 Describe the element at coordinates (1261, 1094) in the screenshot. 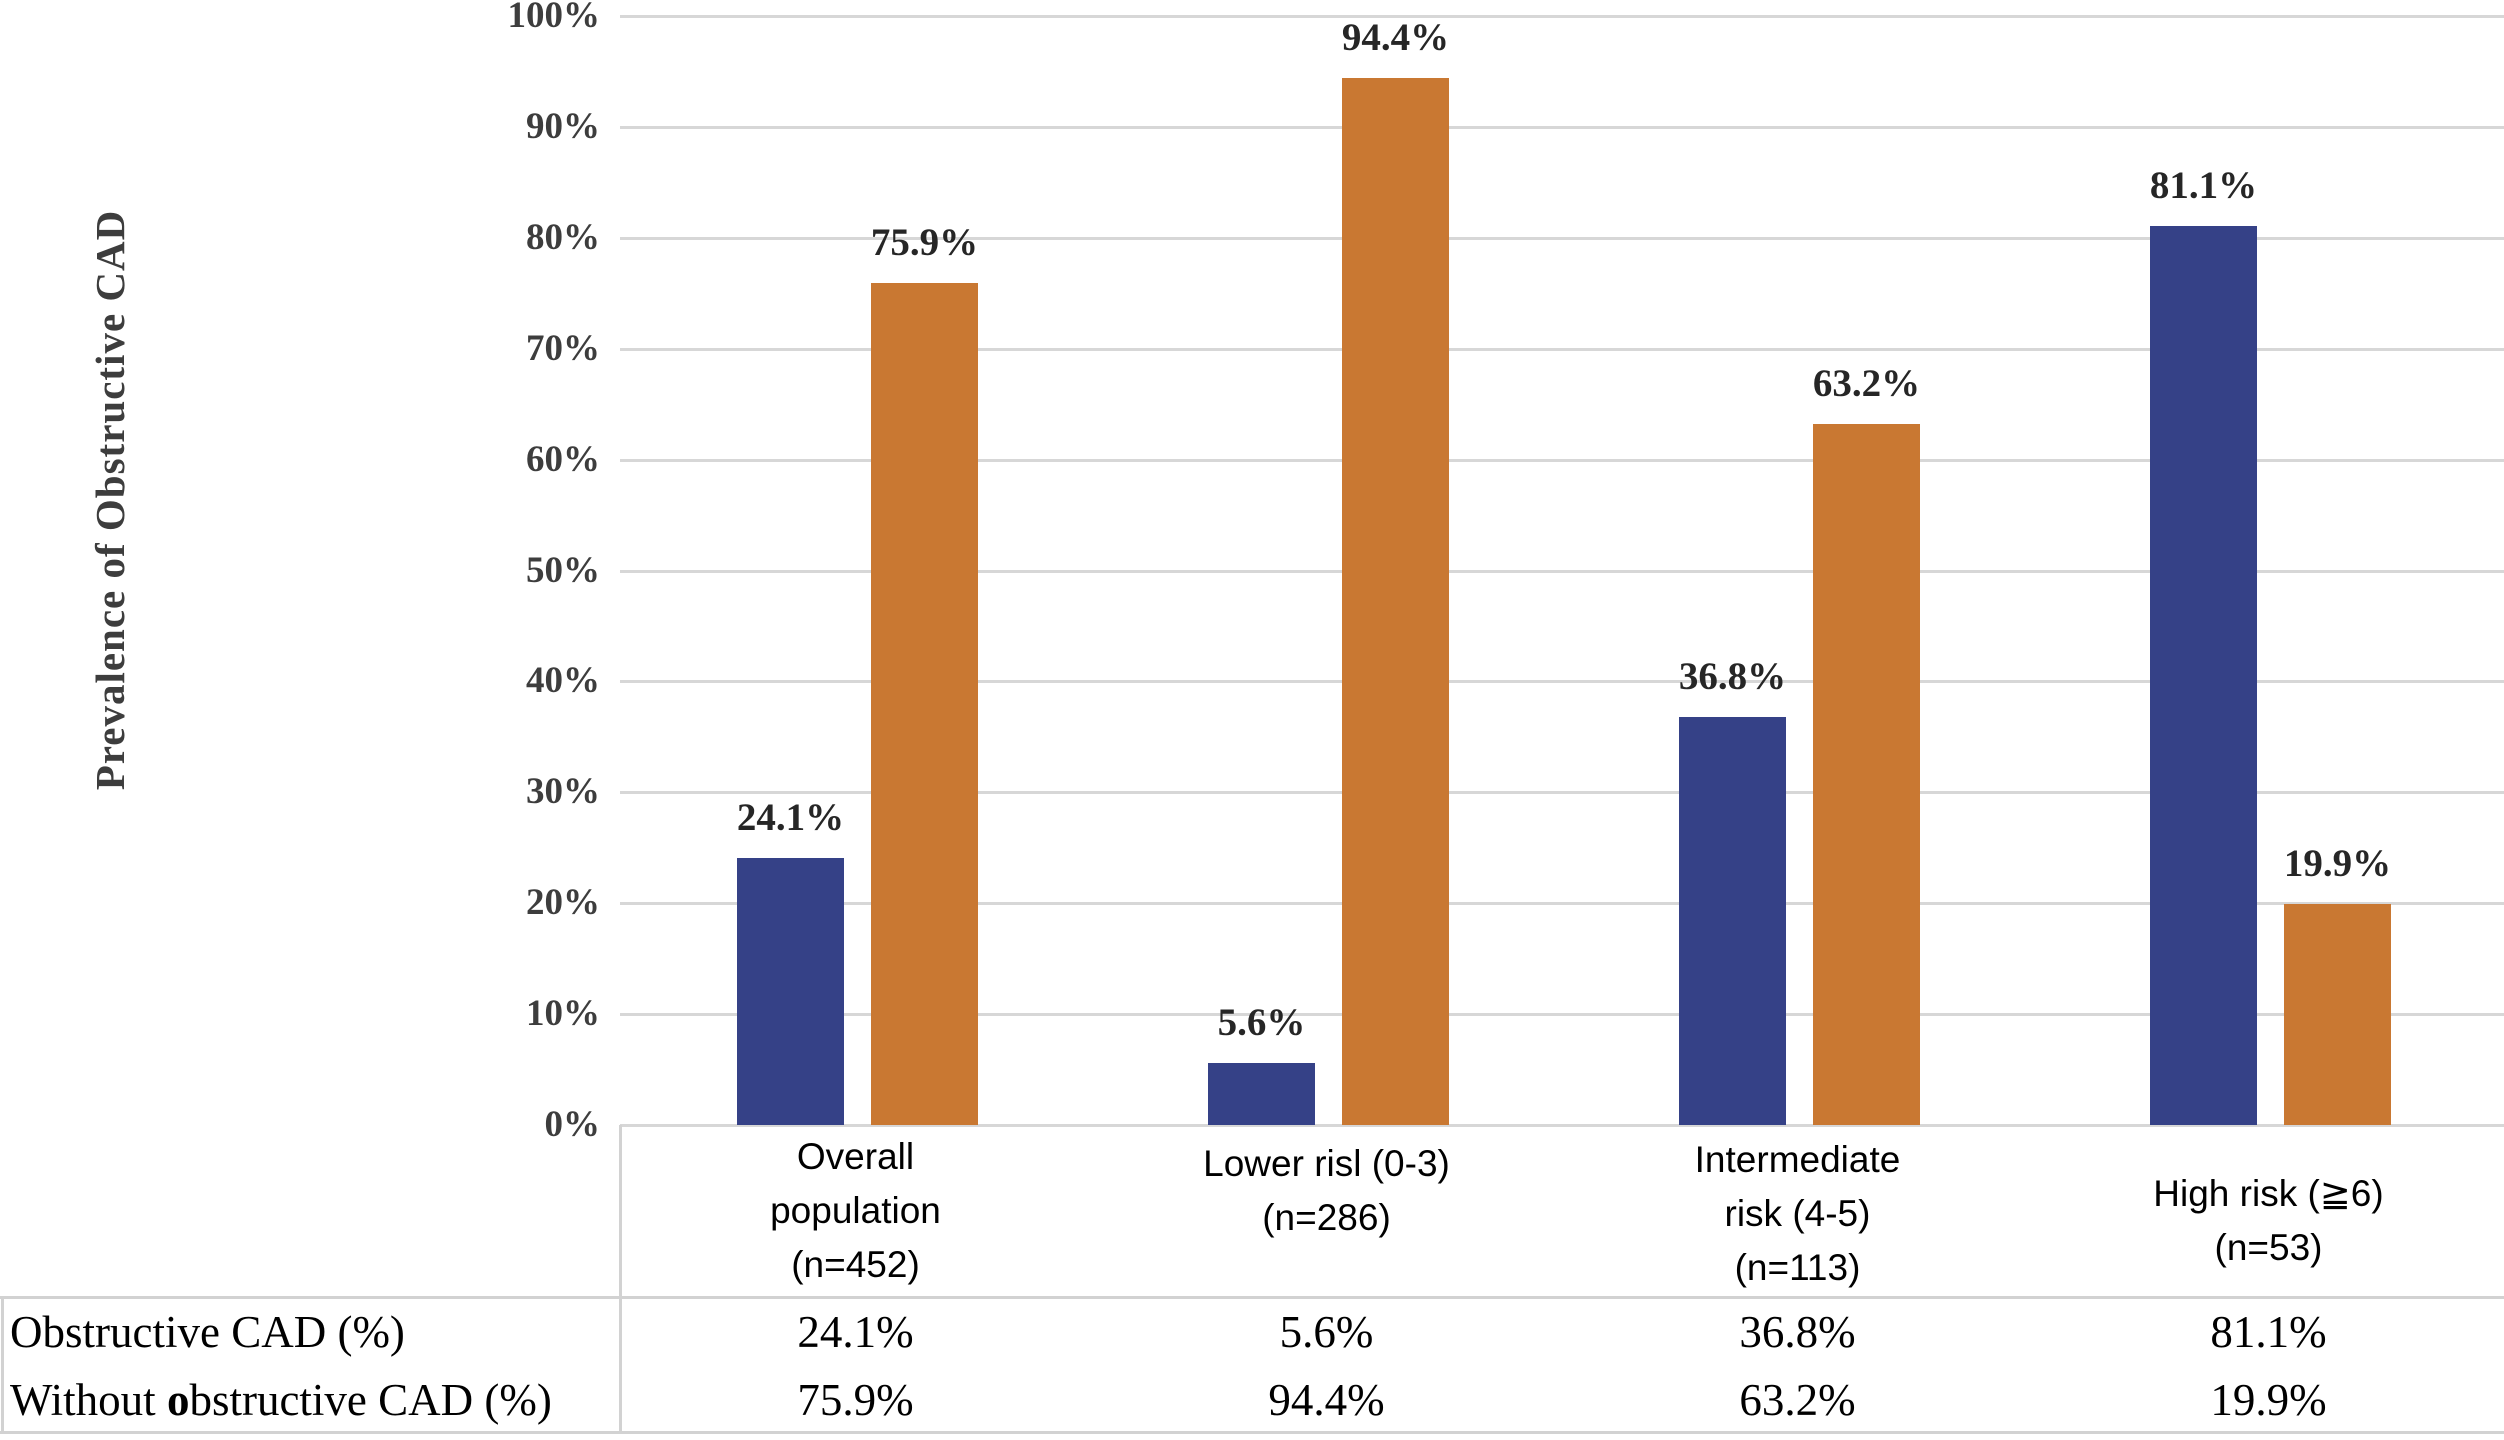

I see `bar-obstructive-g2` at that location.